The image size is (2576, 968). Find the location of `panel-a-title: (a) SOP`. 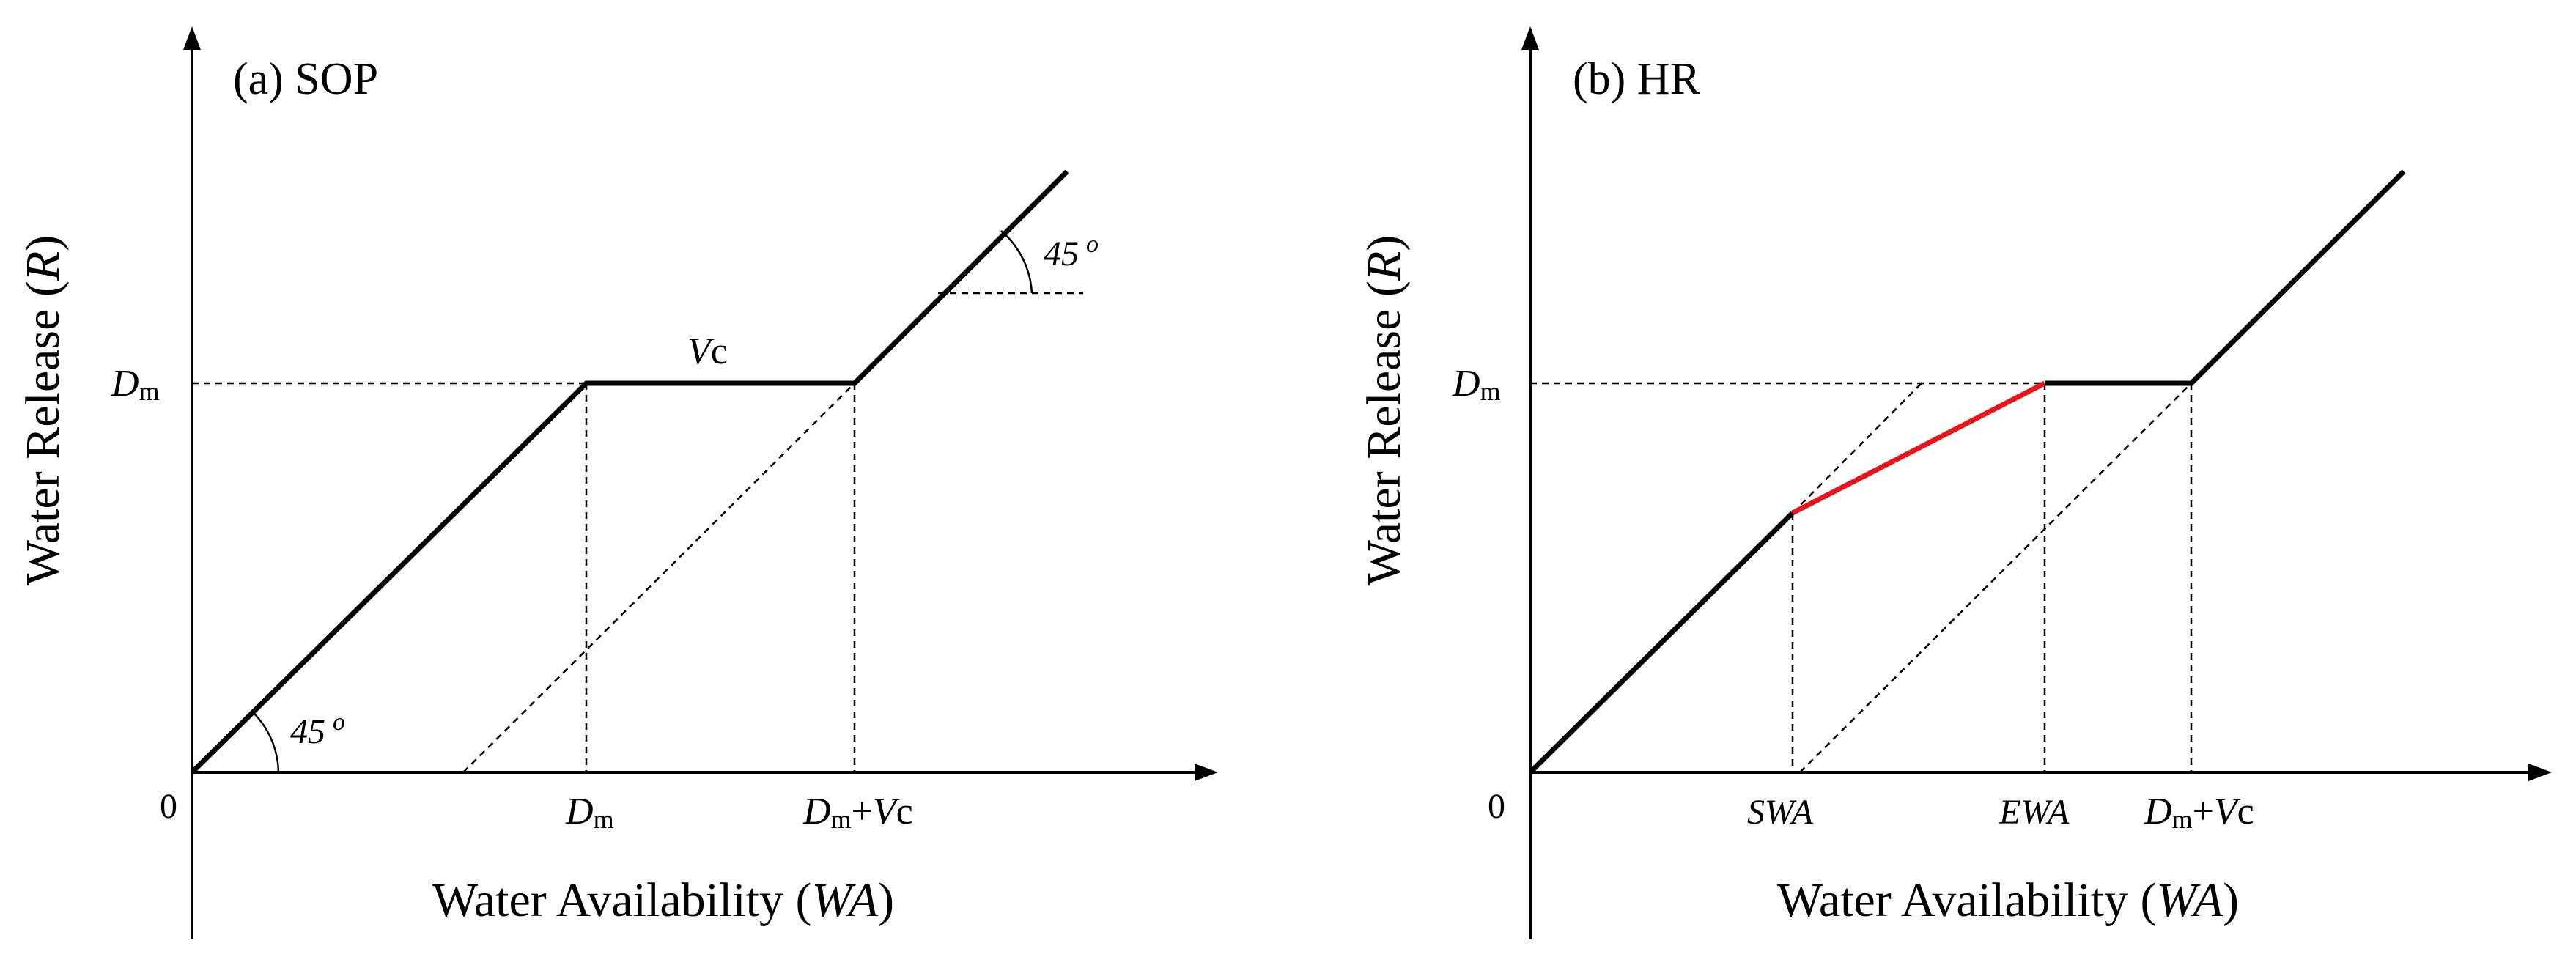

panel-a-title: (a) SOP is located at coordinates (305, 79).